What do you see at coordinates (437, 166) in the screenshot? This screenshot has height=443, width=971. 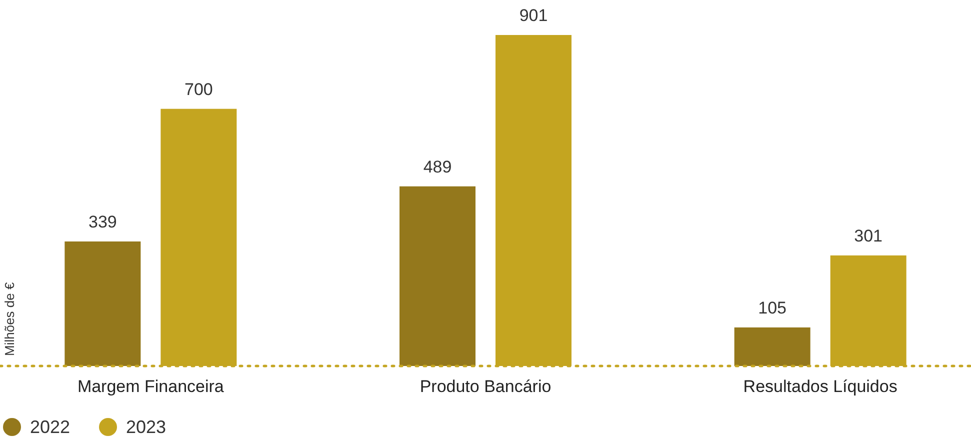 I see `data-label: 489` at bounding box center [437, 166].